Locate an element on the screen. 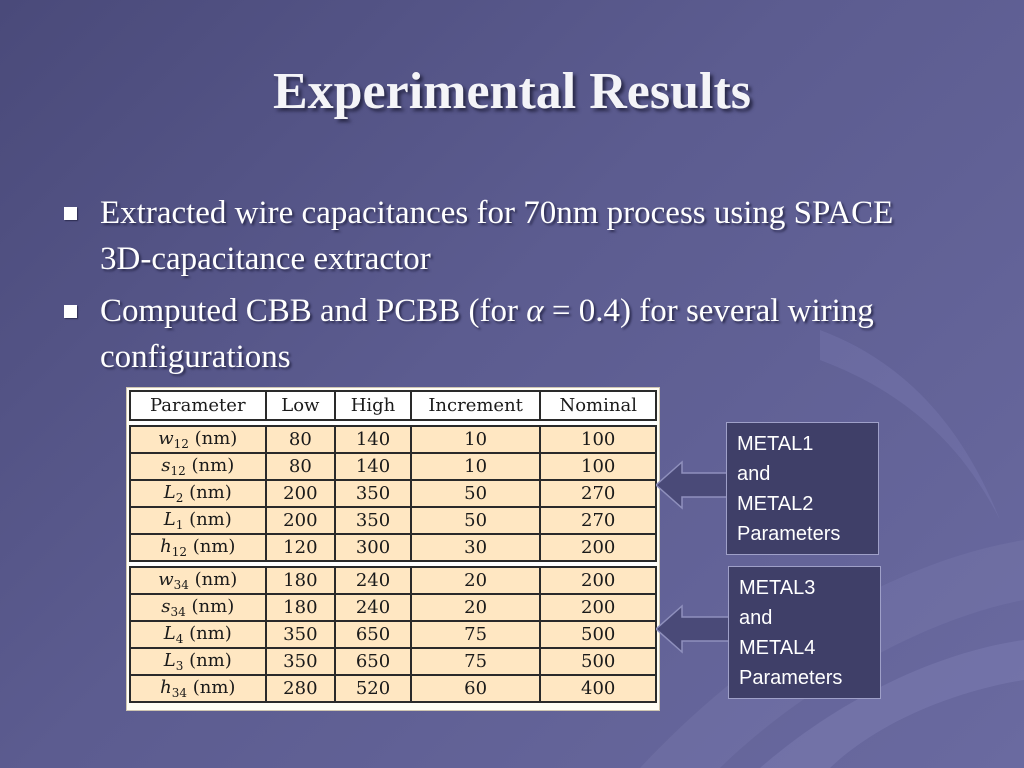 This screenshot has height=768, width=1024. parameter-subscript: 1 is located at coordinates (179, 525).